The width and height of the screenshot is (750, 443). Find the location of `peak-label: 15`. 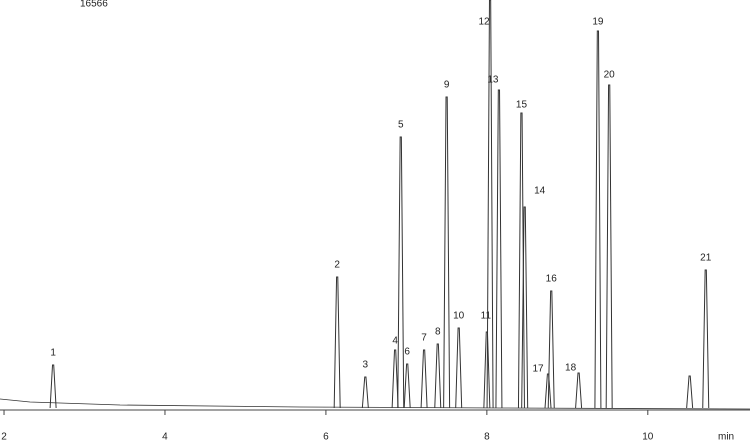

peak-label: 15 is located at coordinates (522, 105).